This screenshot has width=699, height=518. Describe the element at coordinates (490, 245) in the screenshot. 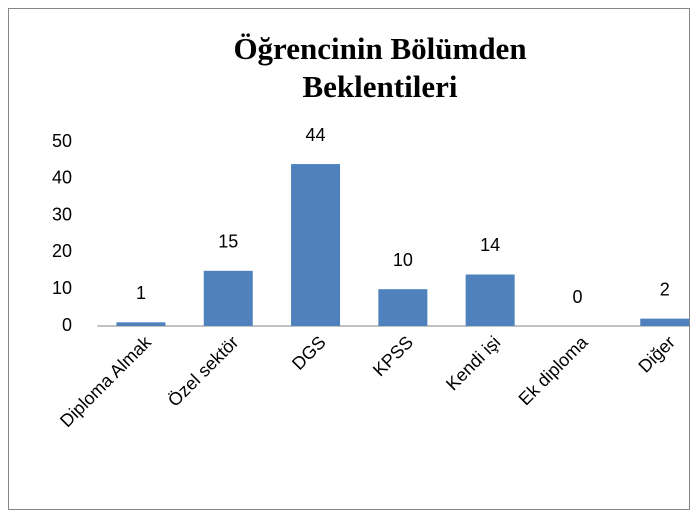

I see `data-label: 14` at that location.